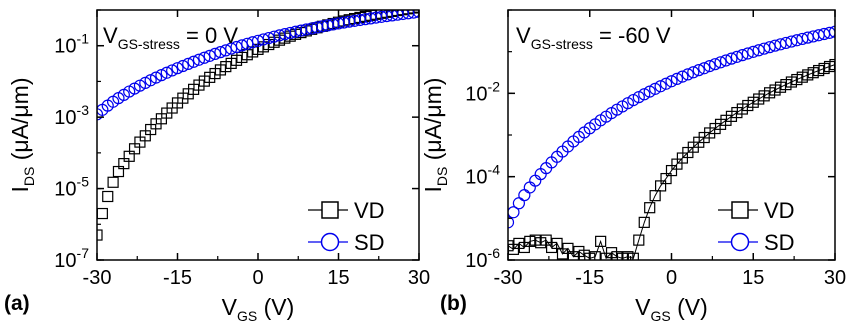 This screenshot has width=850, height=322. Describe the element at coordinates (453, 303) in the screenshot. I see `panel-label: (b)` at that location.